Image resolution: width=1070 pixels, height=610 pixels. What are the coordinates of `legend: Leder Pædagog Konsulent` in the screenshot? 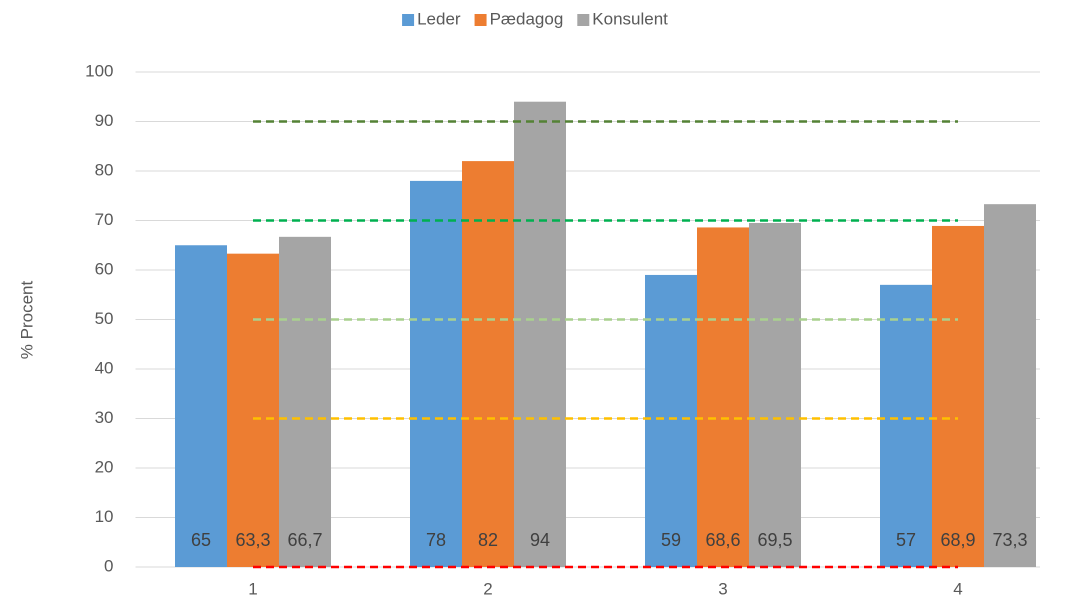 It's located at (535, 18).